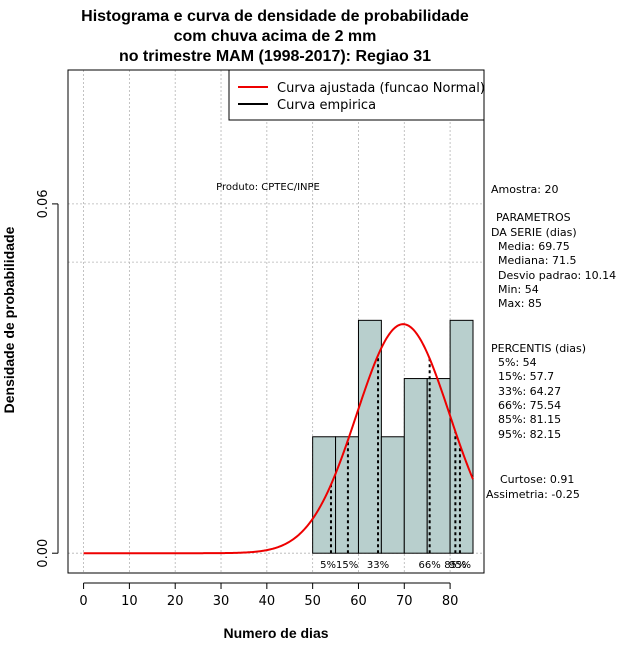 The width and height of the screenshot is (640, 660). What do you see at coordinates (275, 633) in the screenshot?
I see `x-axis-title: Numero de dias` at bounding box center [275, 633].